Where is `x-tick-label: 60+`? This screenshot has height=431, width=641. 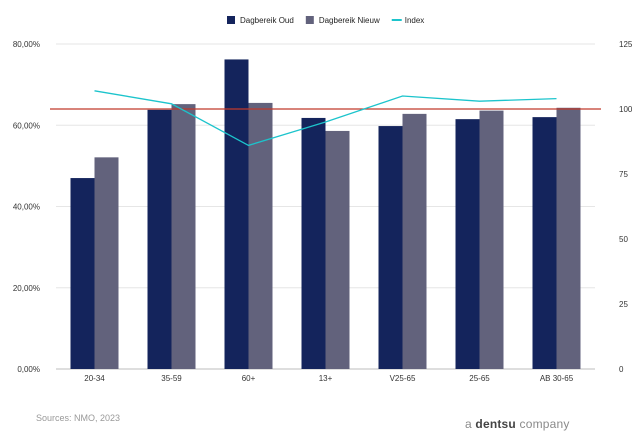
x-tick-label: 60+ is located at coordinates (249, 378).